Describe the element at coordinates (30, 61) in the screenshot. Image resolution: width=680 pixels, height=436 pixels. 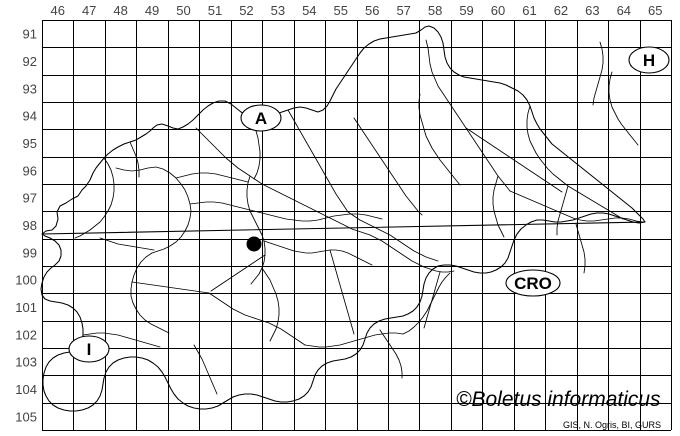
I see `y-axis-tick-label: 92` at that location.